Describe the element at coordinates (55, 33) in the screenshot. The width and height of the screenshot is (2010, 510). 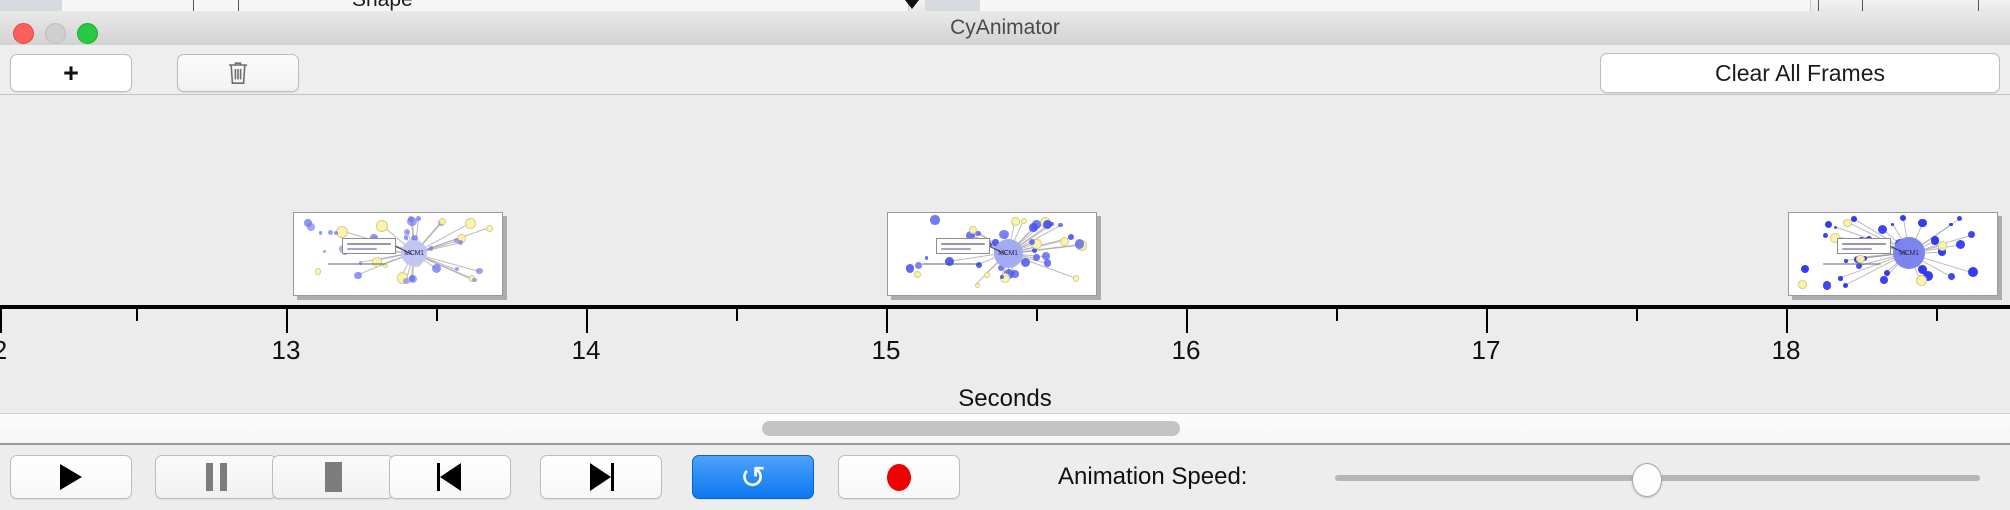
I see `minimize-button` at that location.